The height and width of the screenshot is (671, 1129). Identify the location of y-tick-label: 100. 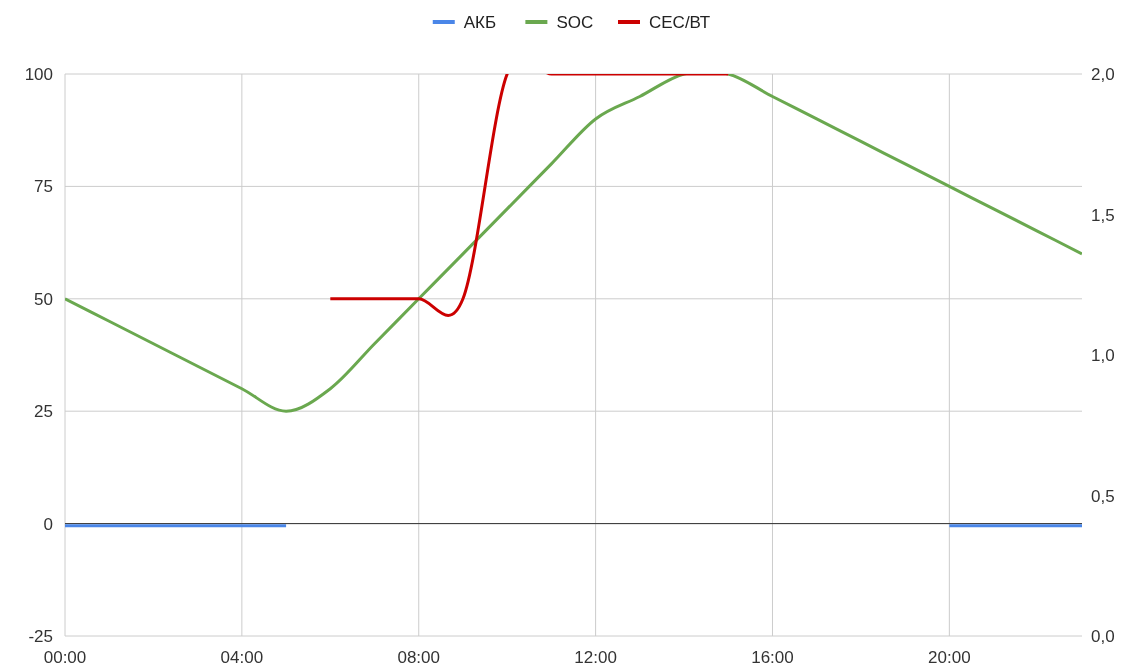
(38, 74).